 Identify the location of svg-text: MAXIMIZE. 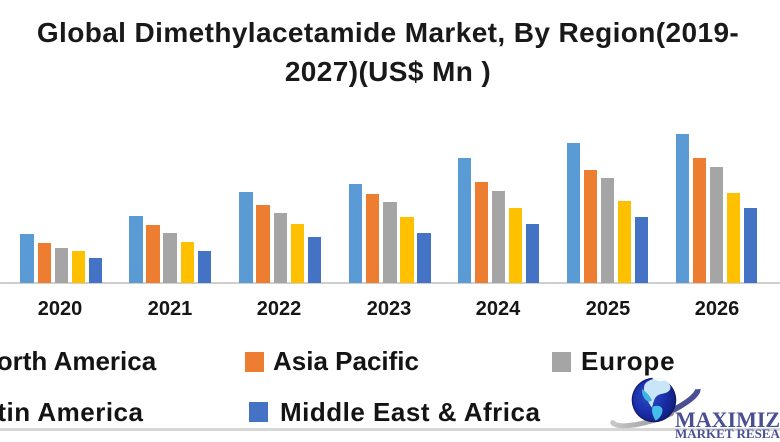
(727, 419).